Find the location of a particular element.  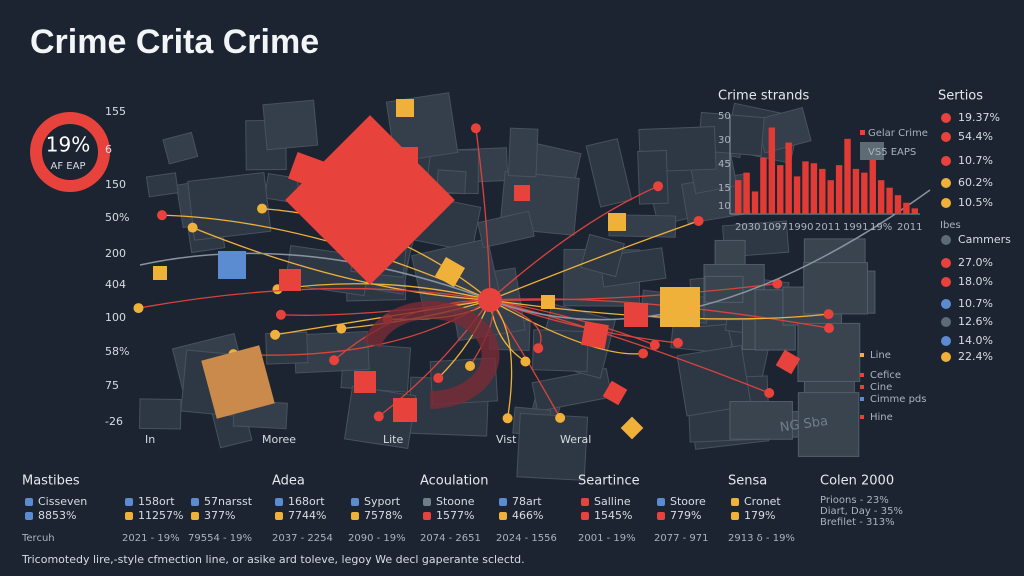

footer-item: 168ort is located at coordinates (306, 501).